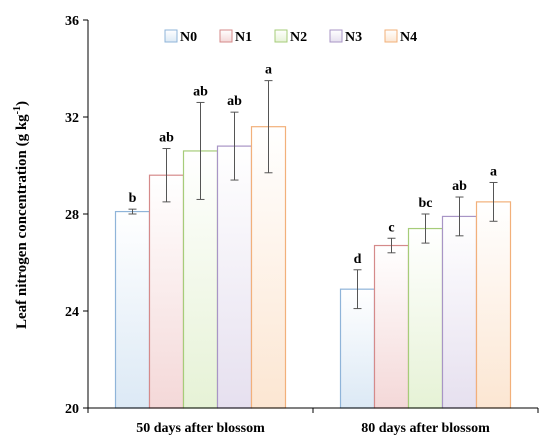 The width and height of the screenshot is (550, 443). Describe the element at coordinates (281, 36) in the screenshot. I see `legend-swatch-n2` at that location.